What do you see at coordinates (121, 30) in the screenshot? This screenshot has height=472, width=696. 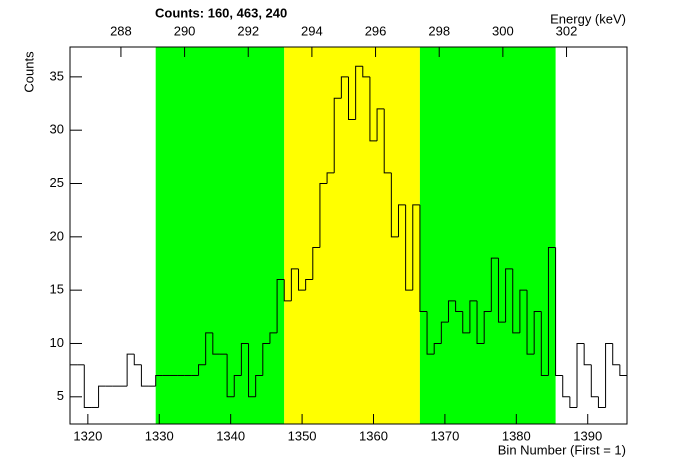 I see `x2-tick-label: 288` at bounding box center [121, 30].